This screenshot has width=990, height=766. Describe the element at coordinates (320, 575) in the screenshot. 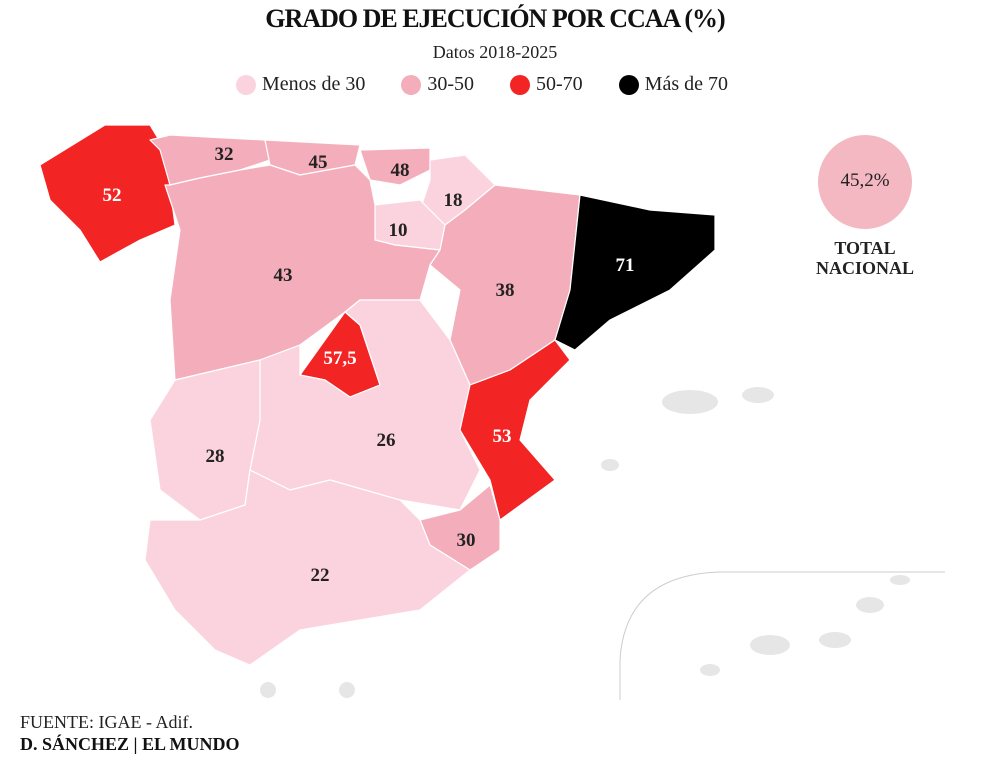

I see `region-value-label: 22` at that location.